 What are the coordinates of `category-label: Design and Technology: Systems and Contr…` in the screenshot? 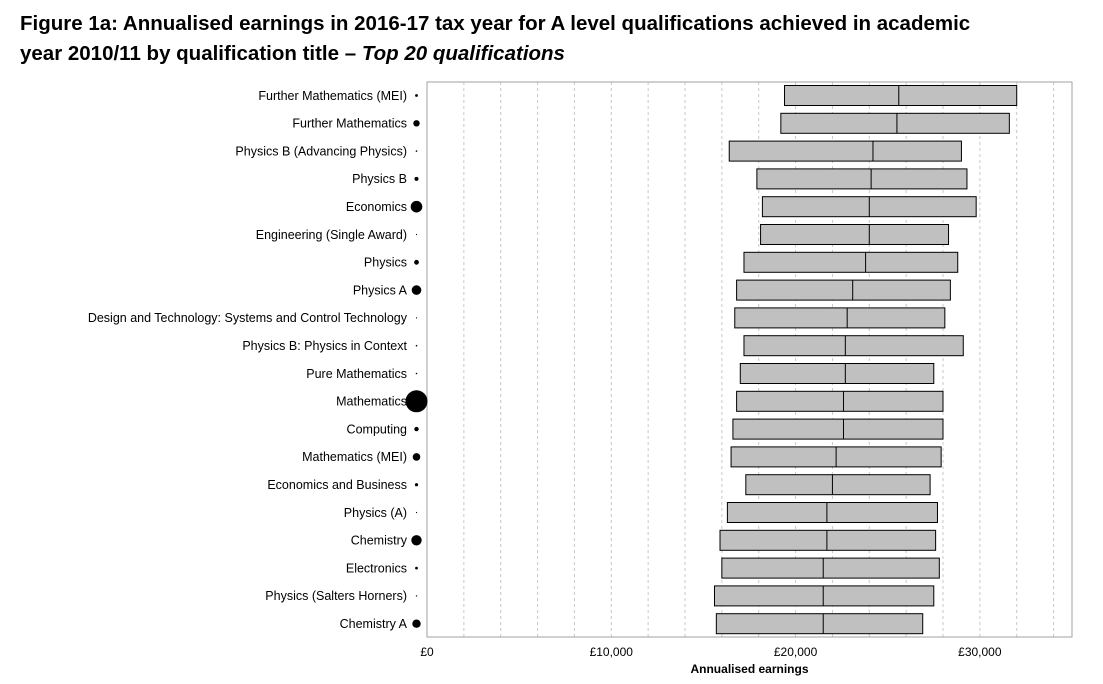 It's located at (248, 318).